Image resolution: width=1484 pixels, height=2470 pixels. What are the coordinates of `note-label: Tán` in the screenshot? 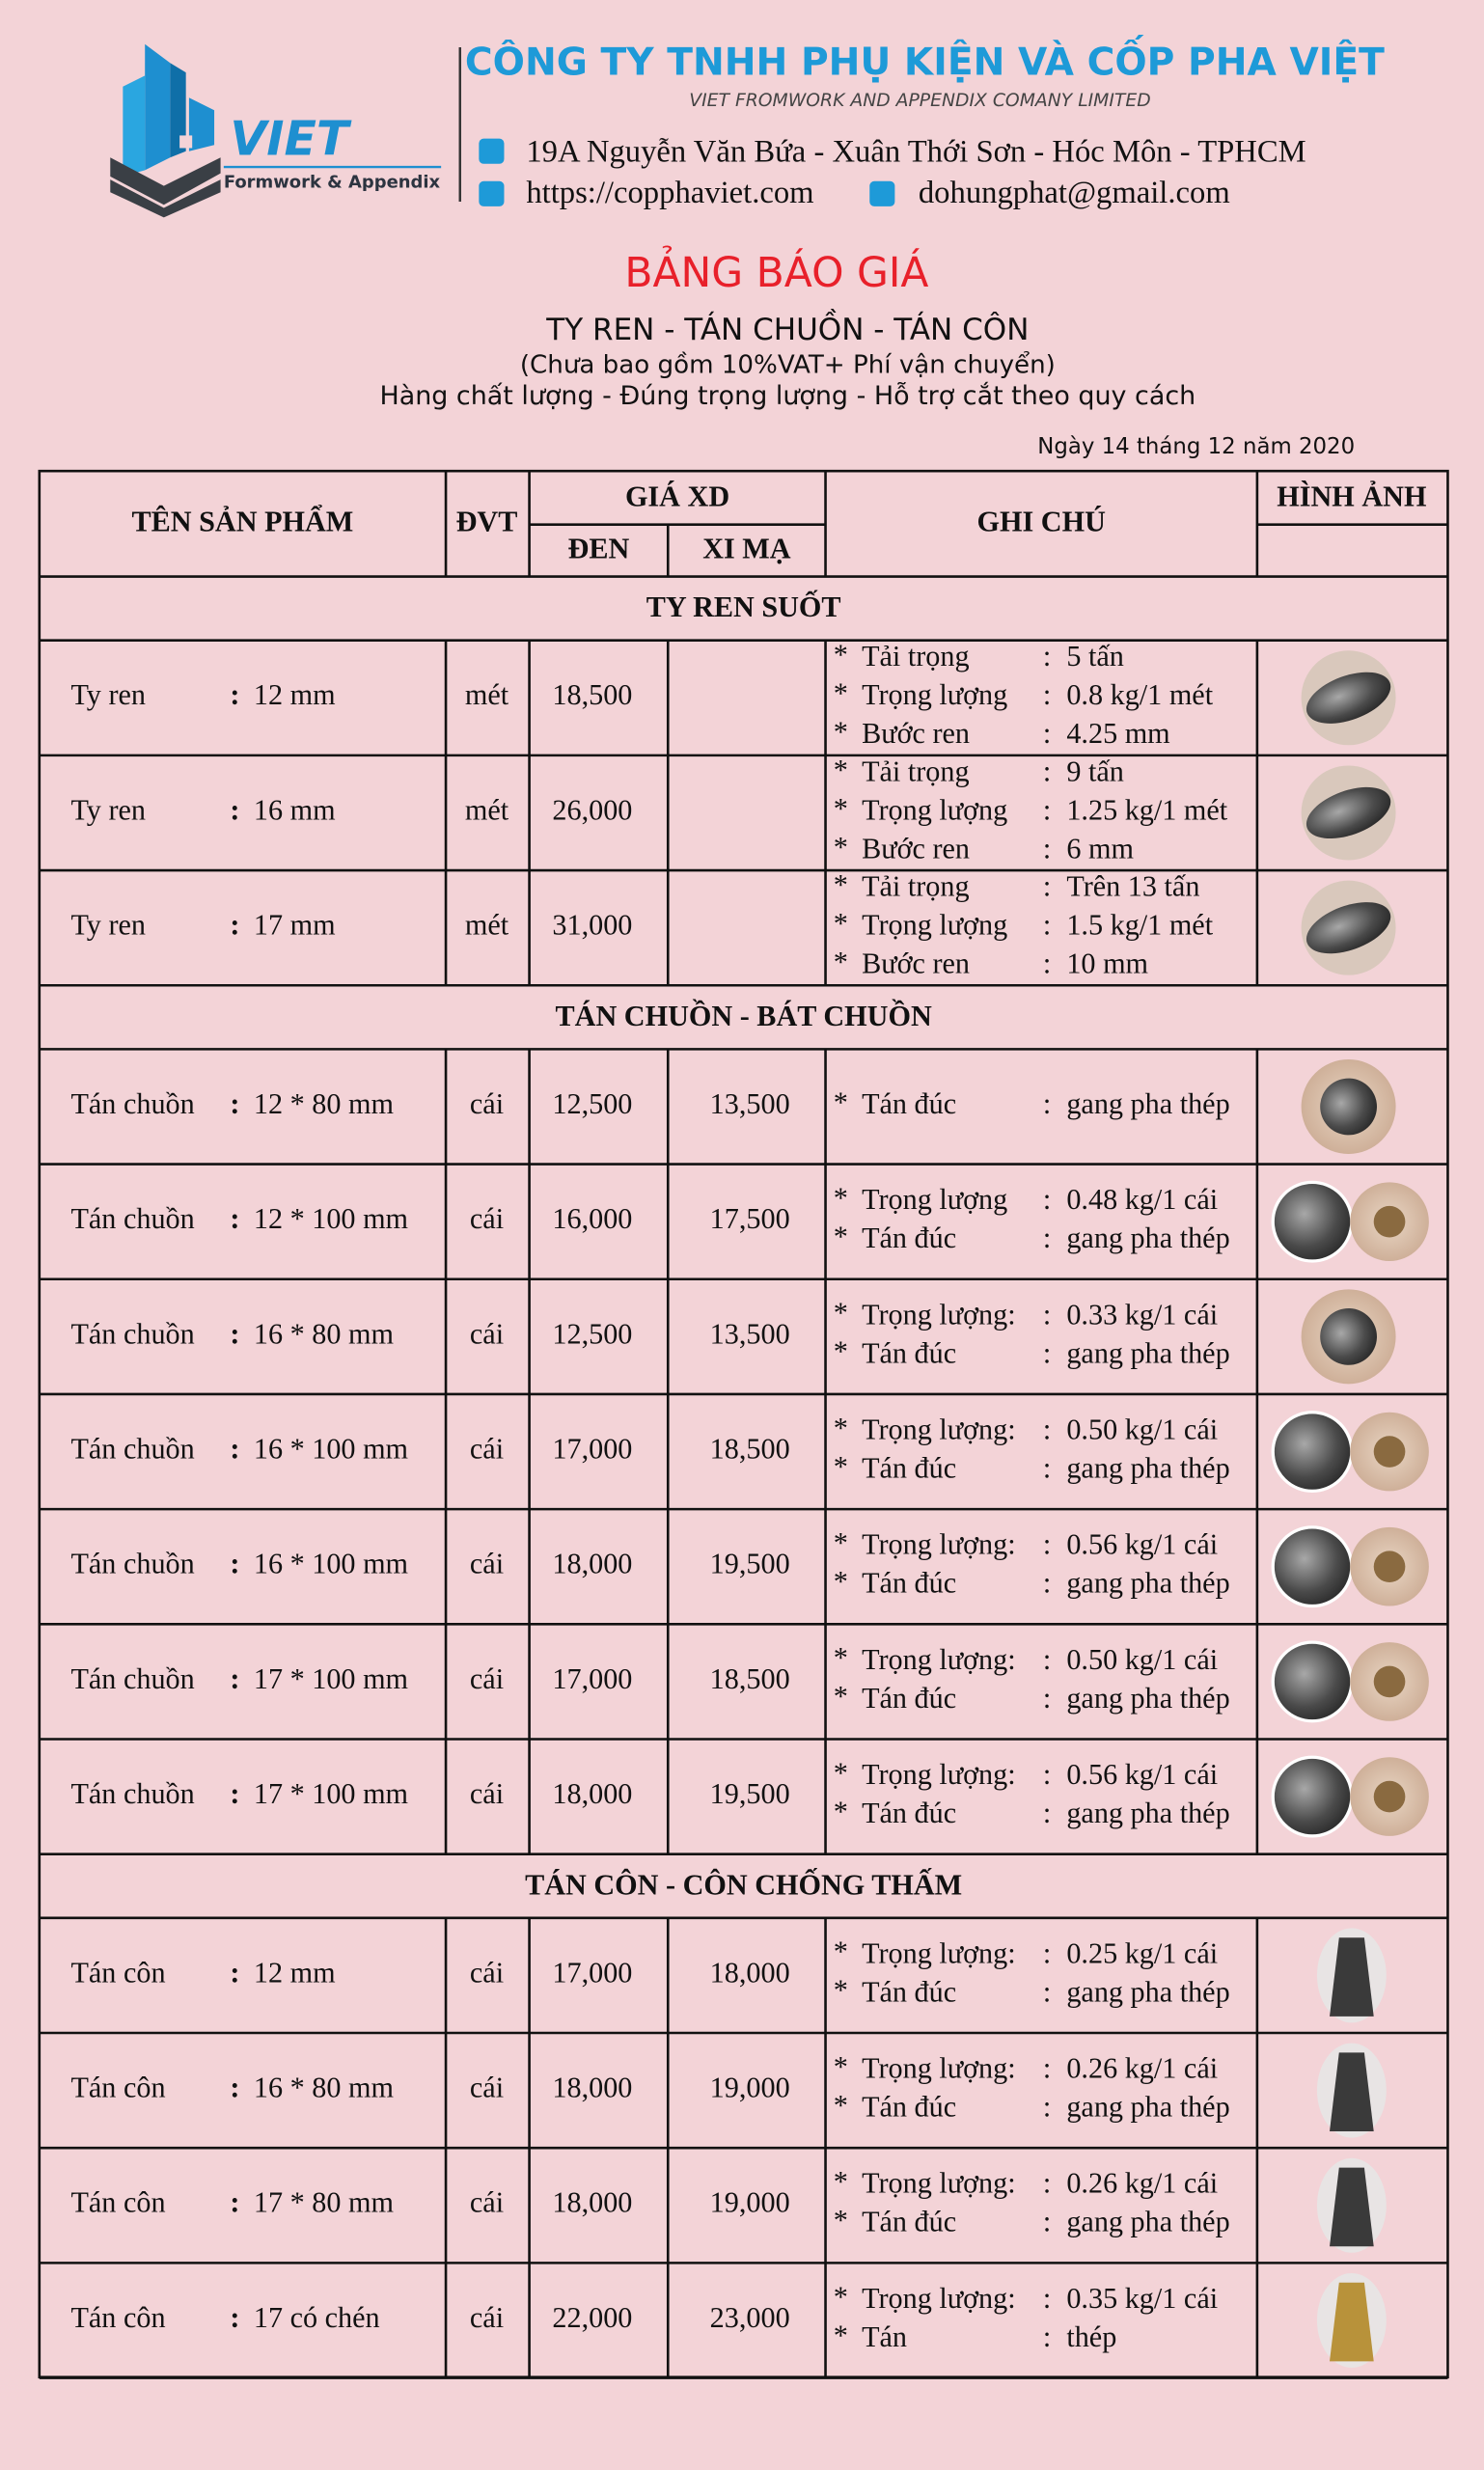 It's located at (884, 2336).